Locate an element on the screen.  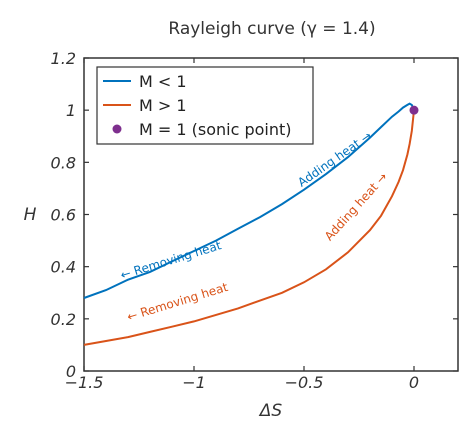
legend-entry-label: M > 1 is located at coordinates (163, 105).